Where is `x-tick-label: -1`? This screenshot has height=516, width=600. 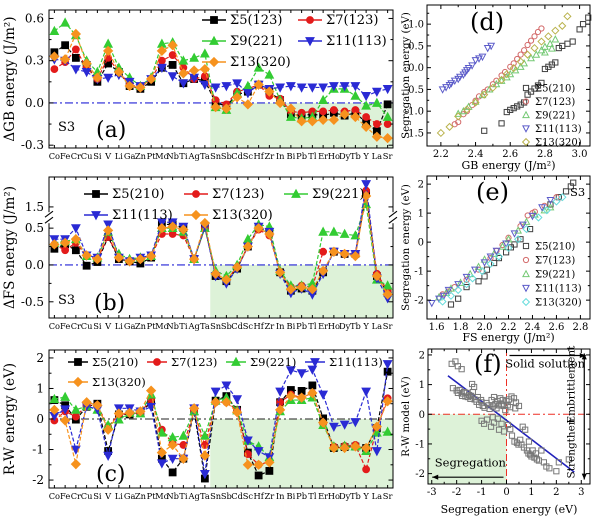
x-tick-label: -1 is located at coordinates (482, 492).